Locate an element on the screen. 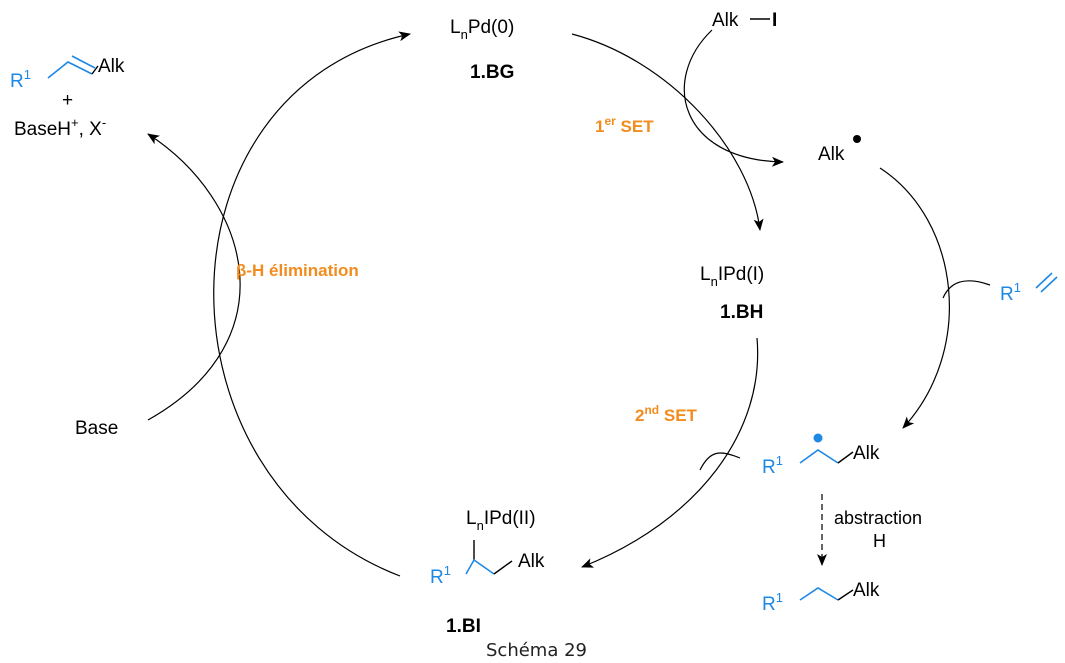 The width and height of the screenshot is (1065, 663). alkene-sup: 1 is located at coordinates (1017, 287).